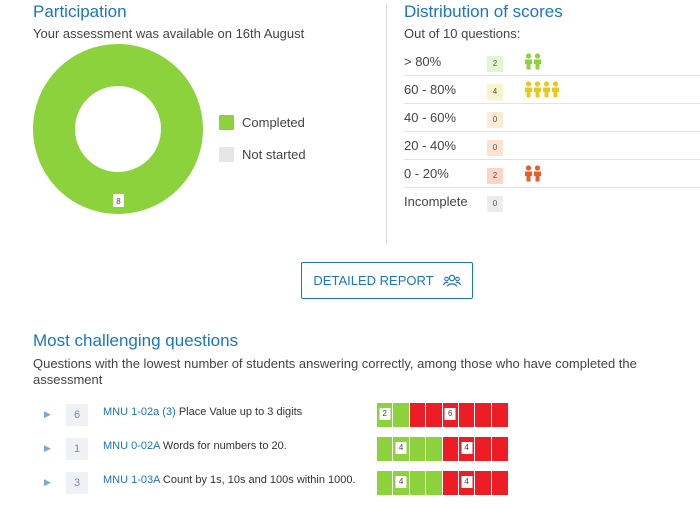  Describe the element at coordinates (552, 202) in the screenshot. I see `distribution-row: Incomplete 0` at that location.